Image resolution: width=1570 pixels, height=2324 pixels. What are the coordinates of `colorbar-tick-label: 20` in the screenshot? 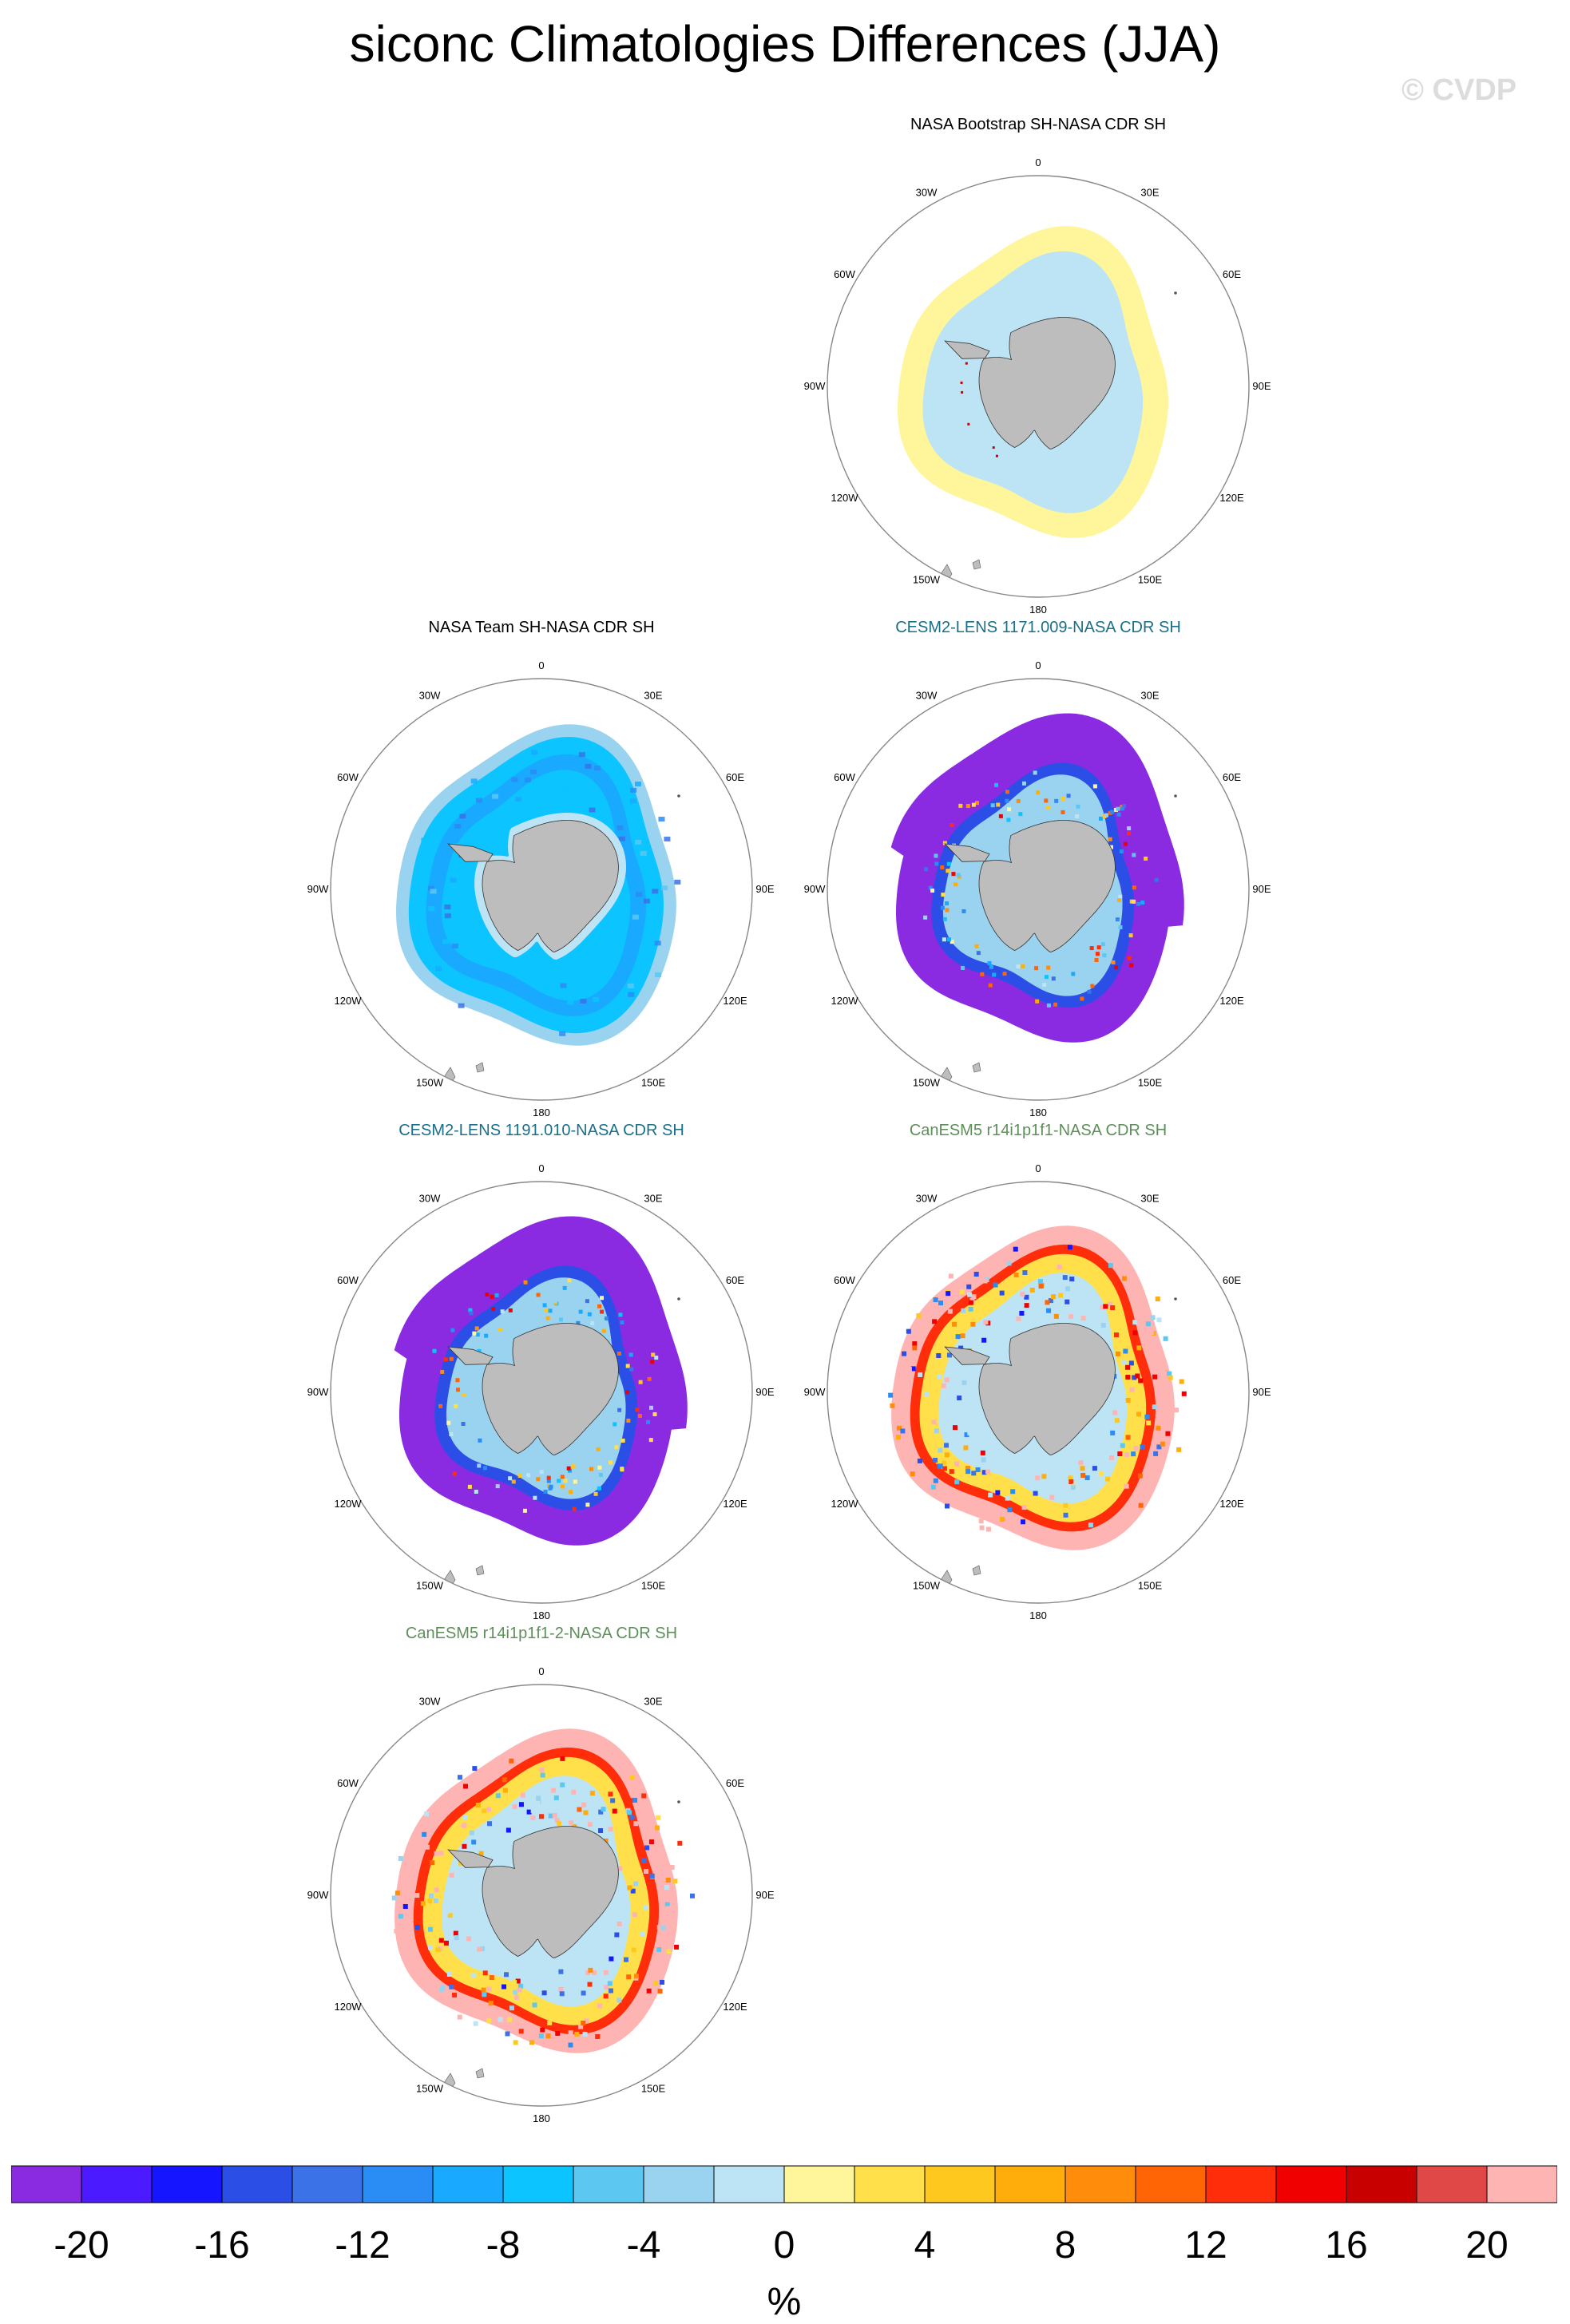 It's located at (1487, 2245).